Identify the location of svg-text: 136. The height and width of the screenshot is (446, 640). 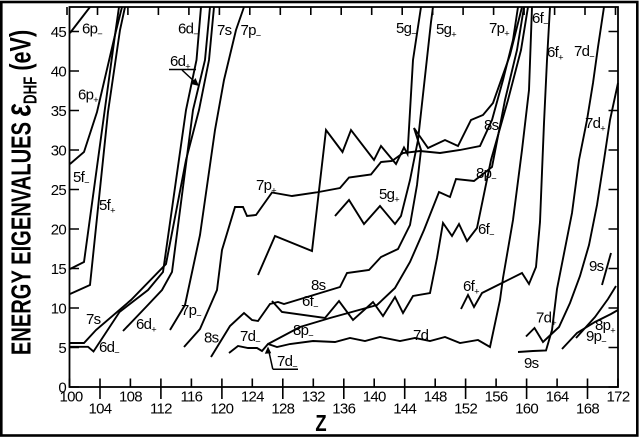
(343, 409).